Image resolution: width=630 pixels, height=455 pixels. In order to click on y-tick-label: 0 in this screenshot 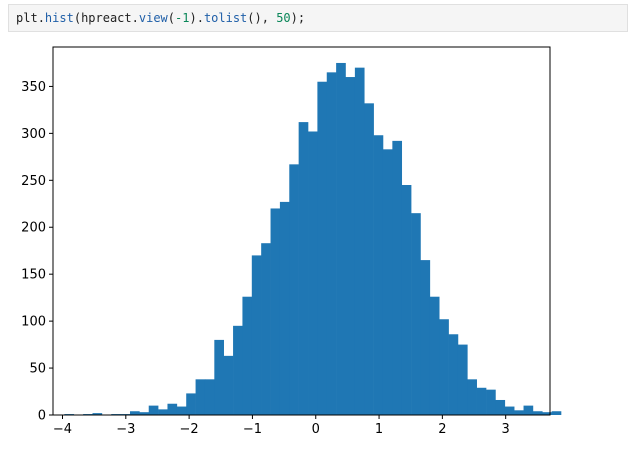, I will do `click(42, 416)`.